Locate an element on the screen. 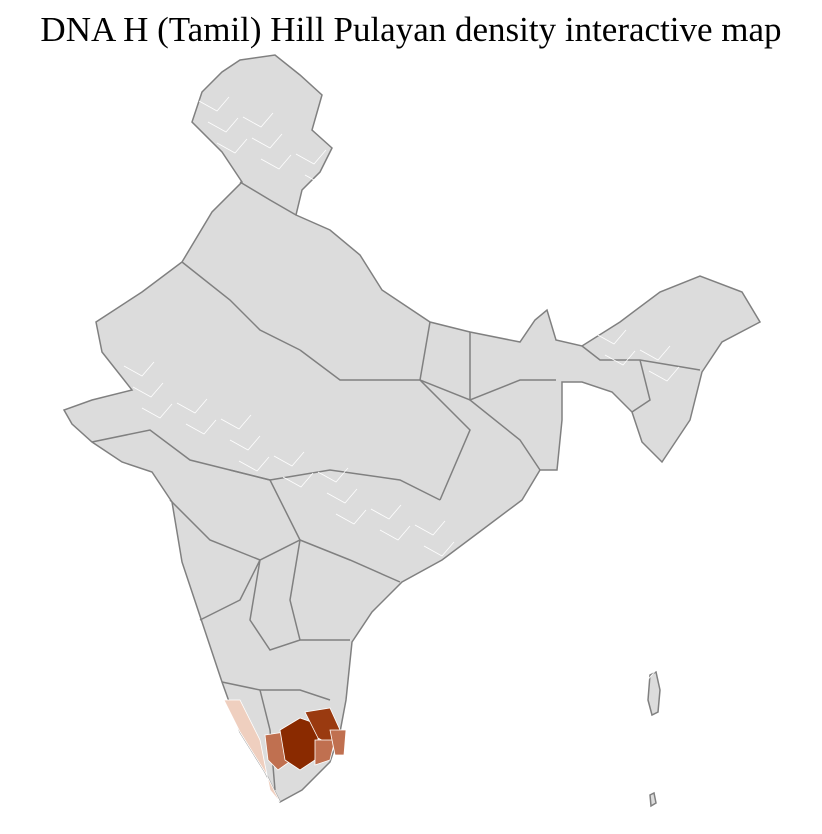 This screenshot has height=834, width=822. kerala-district is located at coordinates (252, 751).